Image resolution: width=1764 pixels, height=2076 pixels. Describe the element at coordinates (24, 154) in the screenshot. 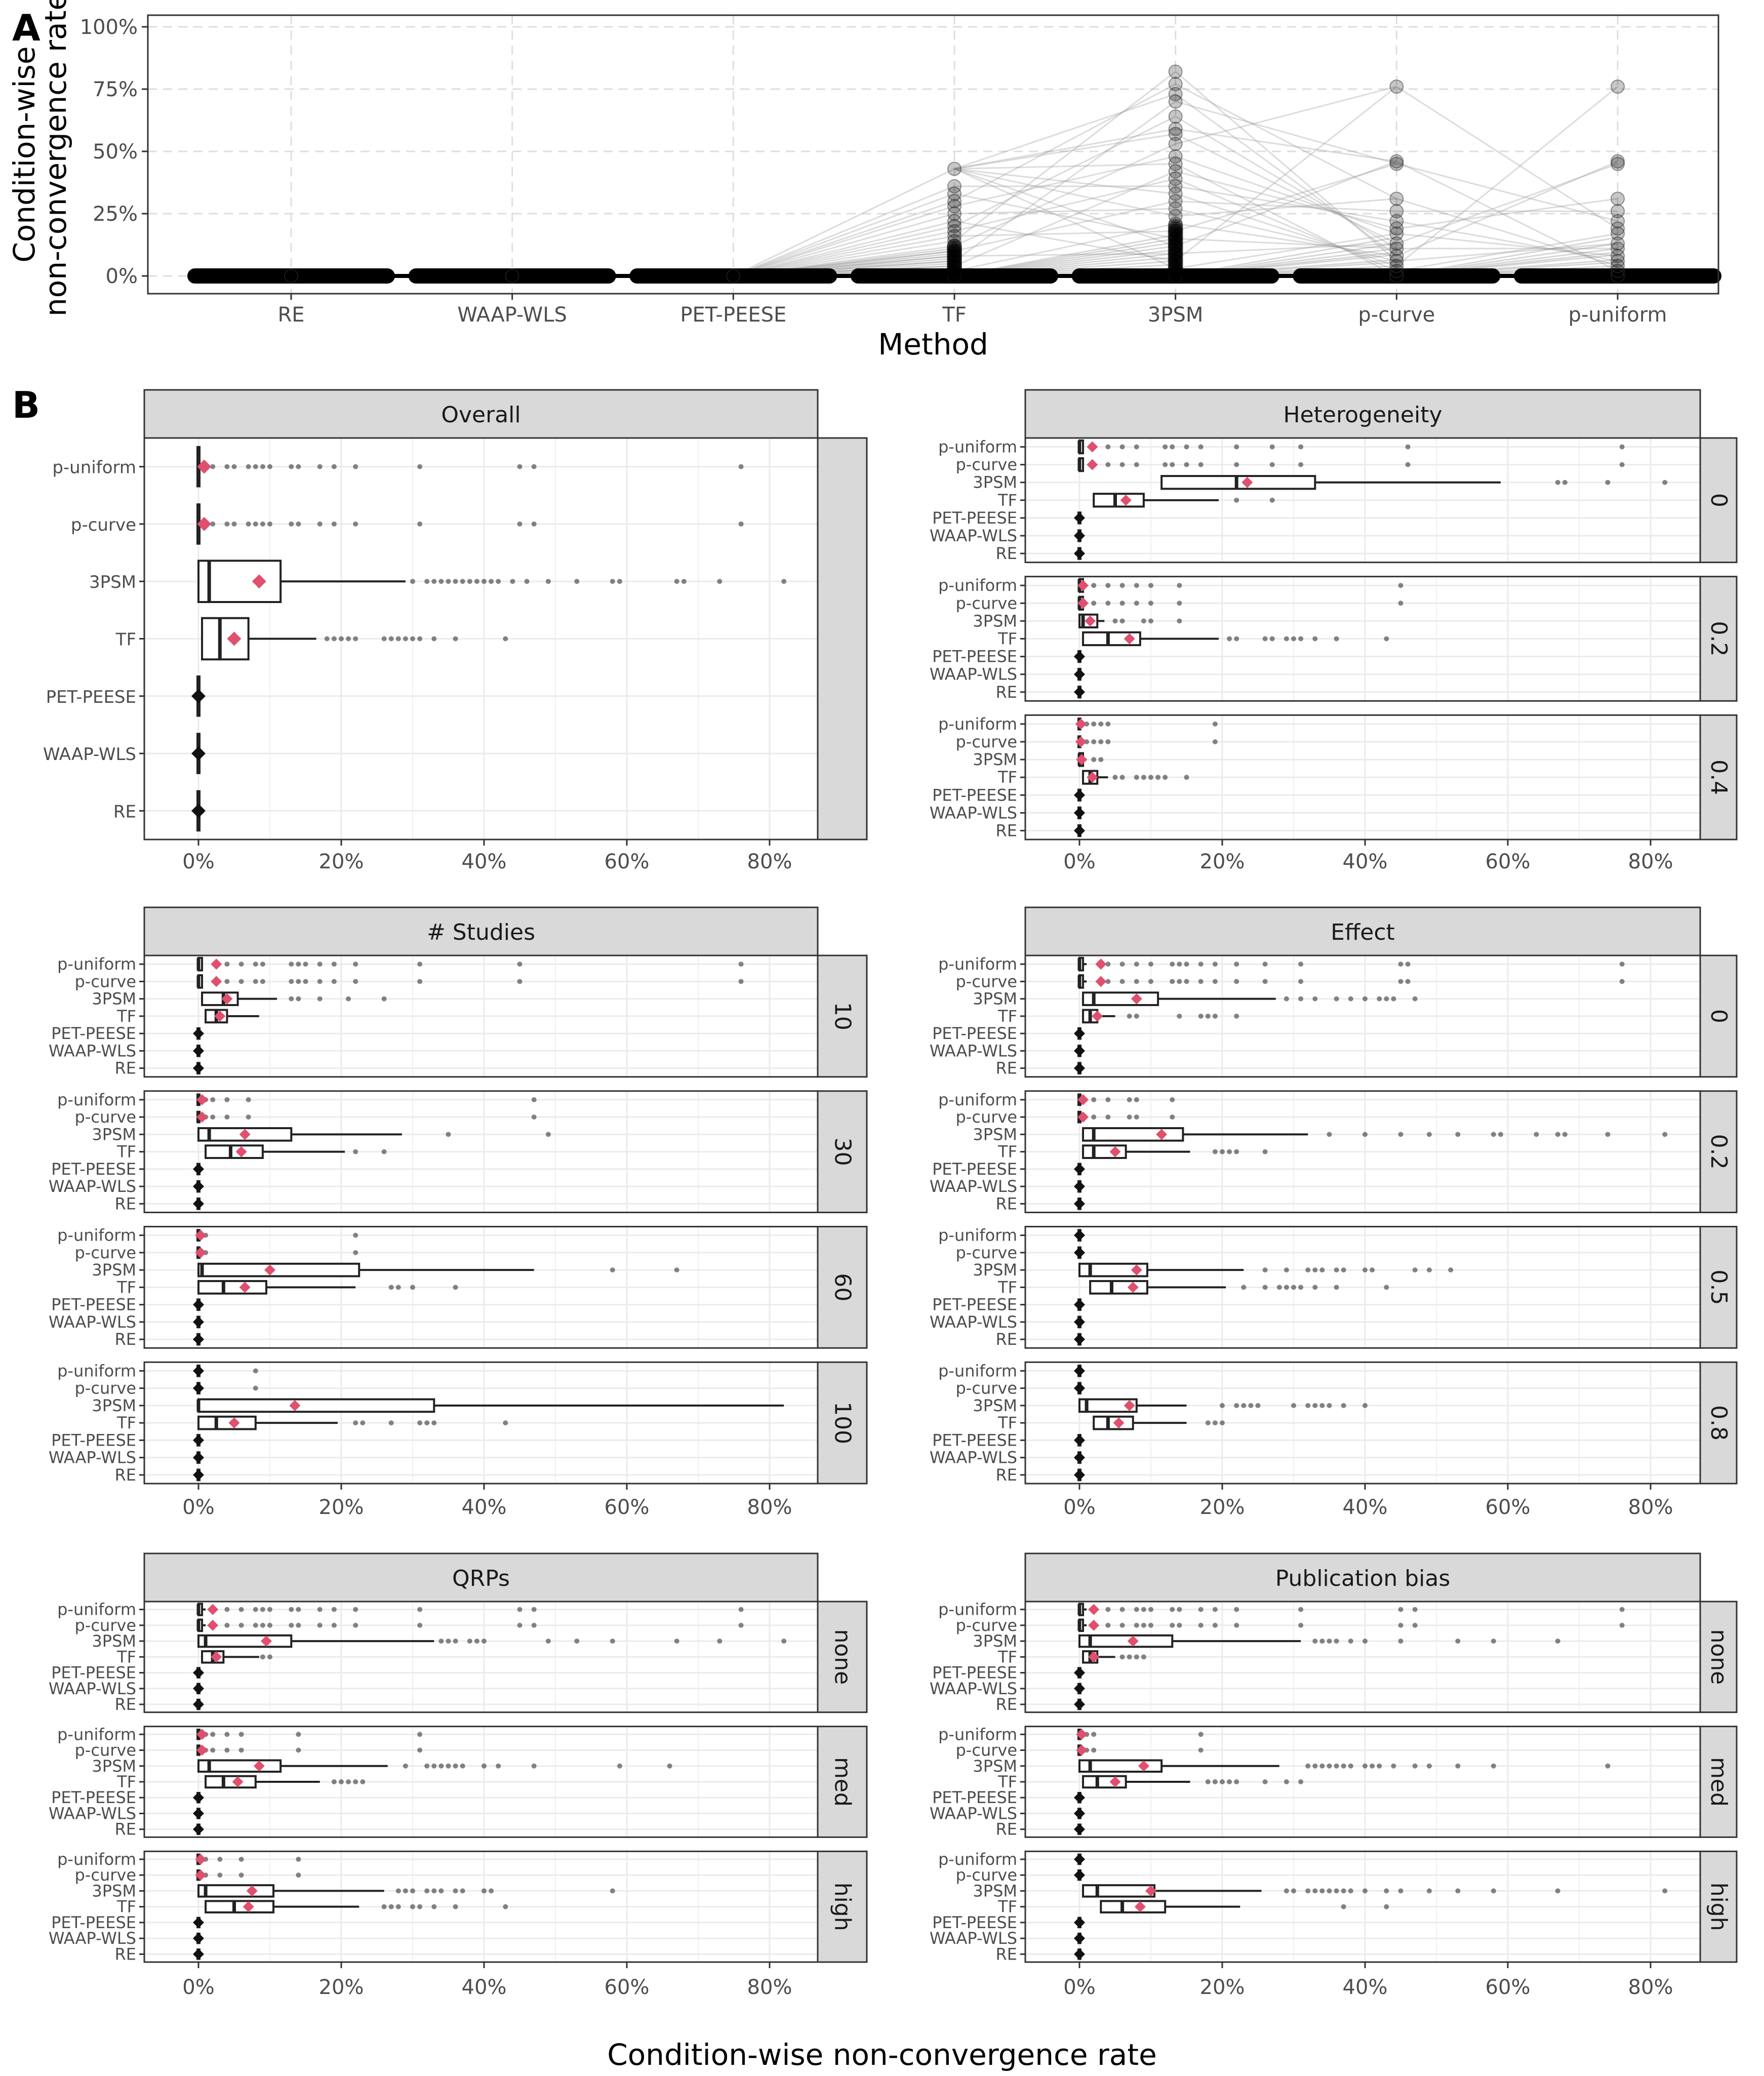

I see `panel-a-y-axis-title-line: Condition-wise` at that location.